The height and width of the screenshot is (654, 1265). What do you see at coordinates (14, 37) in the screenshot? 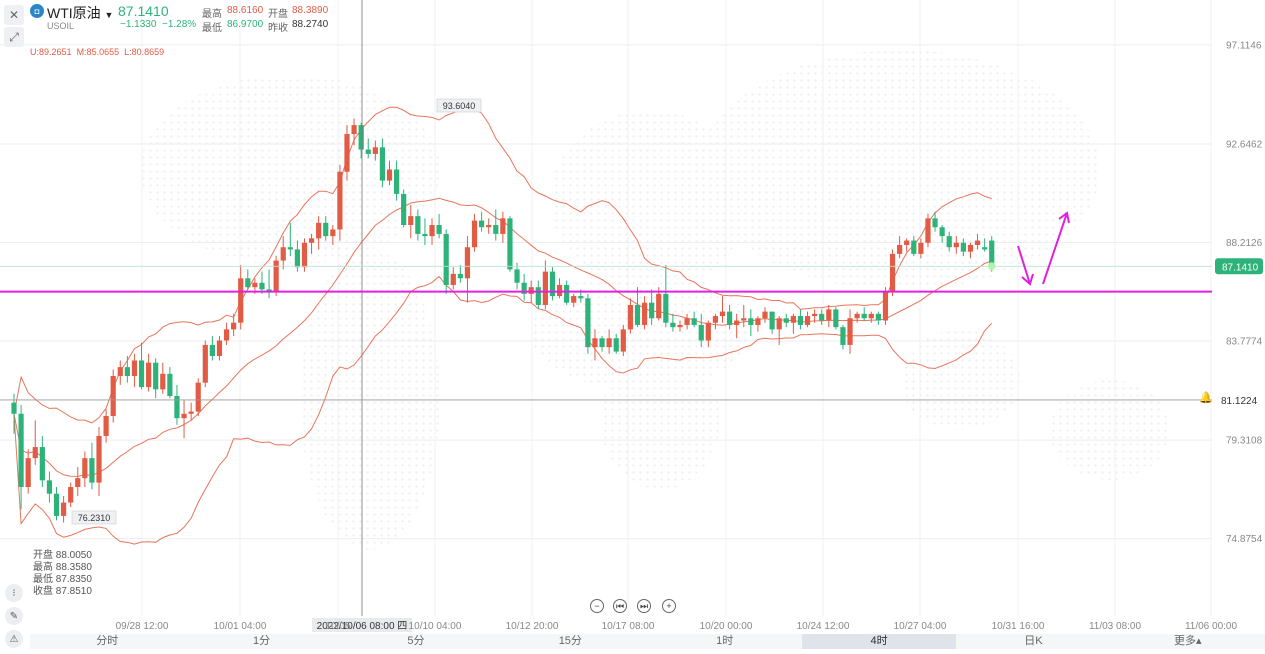
I see `expand-icon: ⤢` at bounding box center [14, 37].